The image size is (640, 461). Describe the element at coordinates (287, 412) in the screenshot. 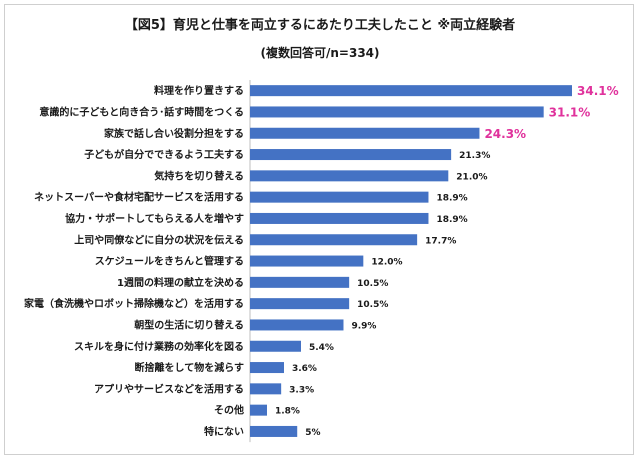

I see `value-label: 1.8%` at that location.